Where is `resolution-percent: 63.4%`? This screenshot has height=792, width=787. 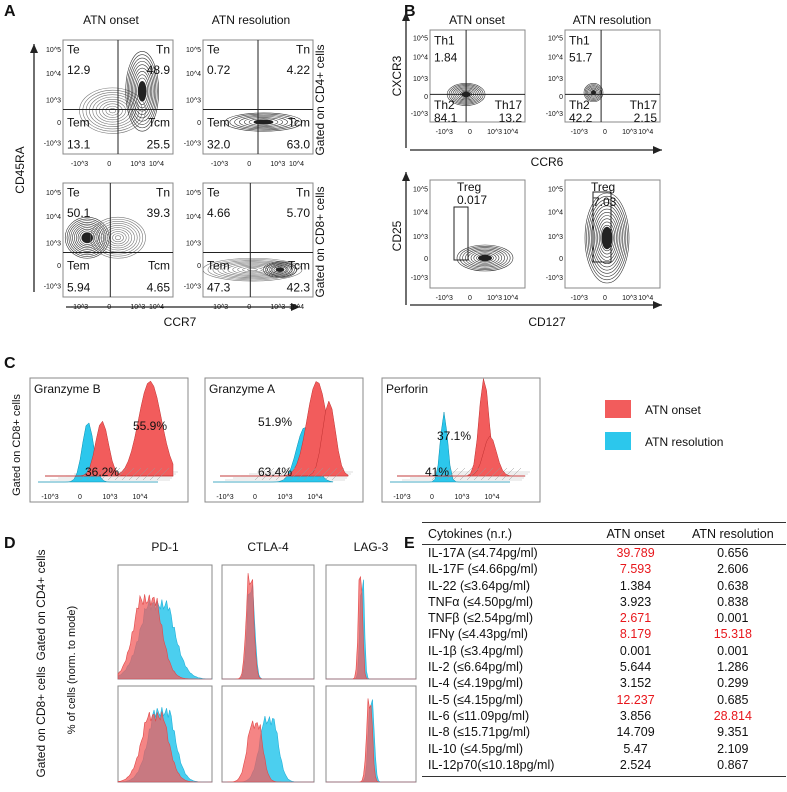
resolution-percent: 63.4% is located at coordinates (275, 472).